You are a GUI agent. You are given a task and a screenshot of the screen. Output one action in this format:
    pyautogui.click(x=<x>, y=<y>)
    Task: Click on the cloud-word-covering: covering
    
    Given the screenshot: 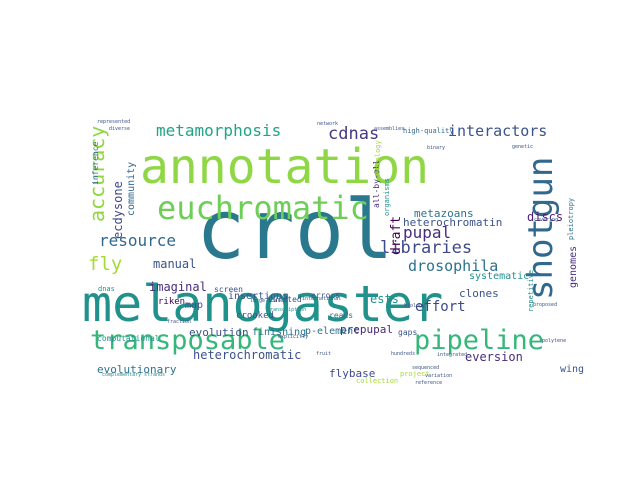 What is the action you would take?
    pyautogui.click(x=546, y=220)
    